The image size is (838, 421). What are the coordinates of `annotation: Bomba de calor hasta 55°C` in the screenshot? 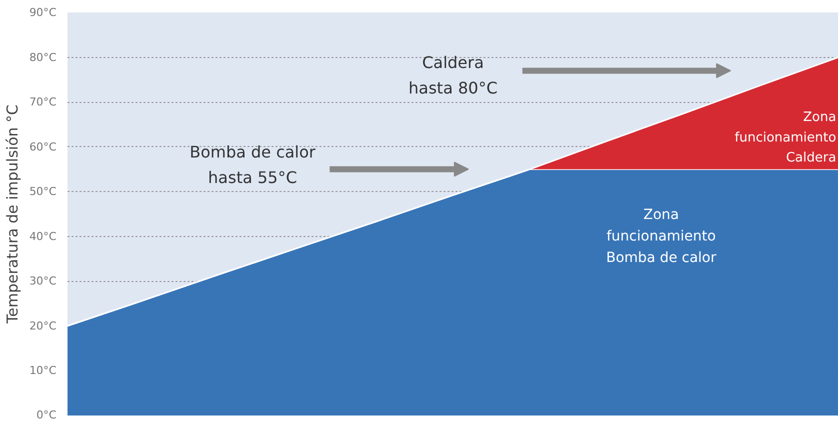 It's located at (253, 165).